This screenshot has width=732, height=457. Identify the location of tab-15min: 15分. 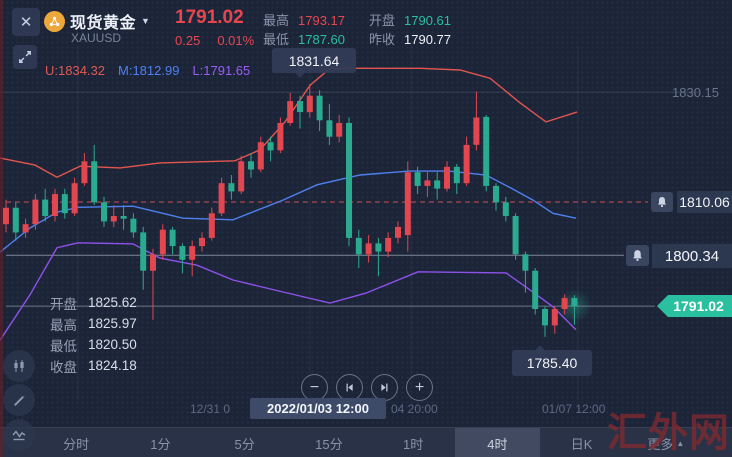
(329, 444).